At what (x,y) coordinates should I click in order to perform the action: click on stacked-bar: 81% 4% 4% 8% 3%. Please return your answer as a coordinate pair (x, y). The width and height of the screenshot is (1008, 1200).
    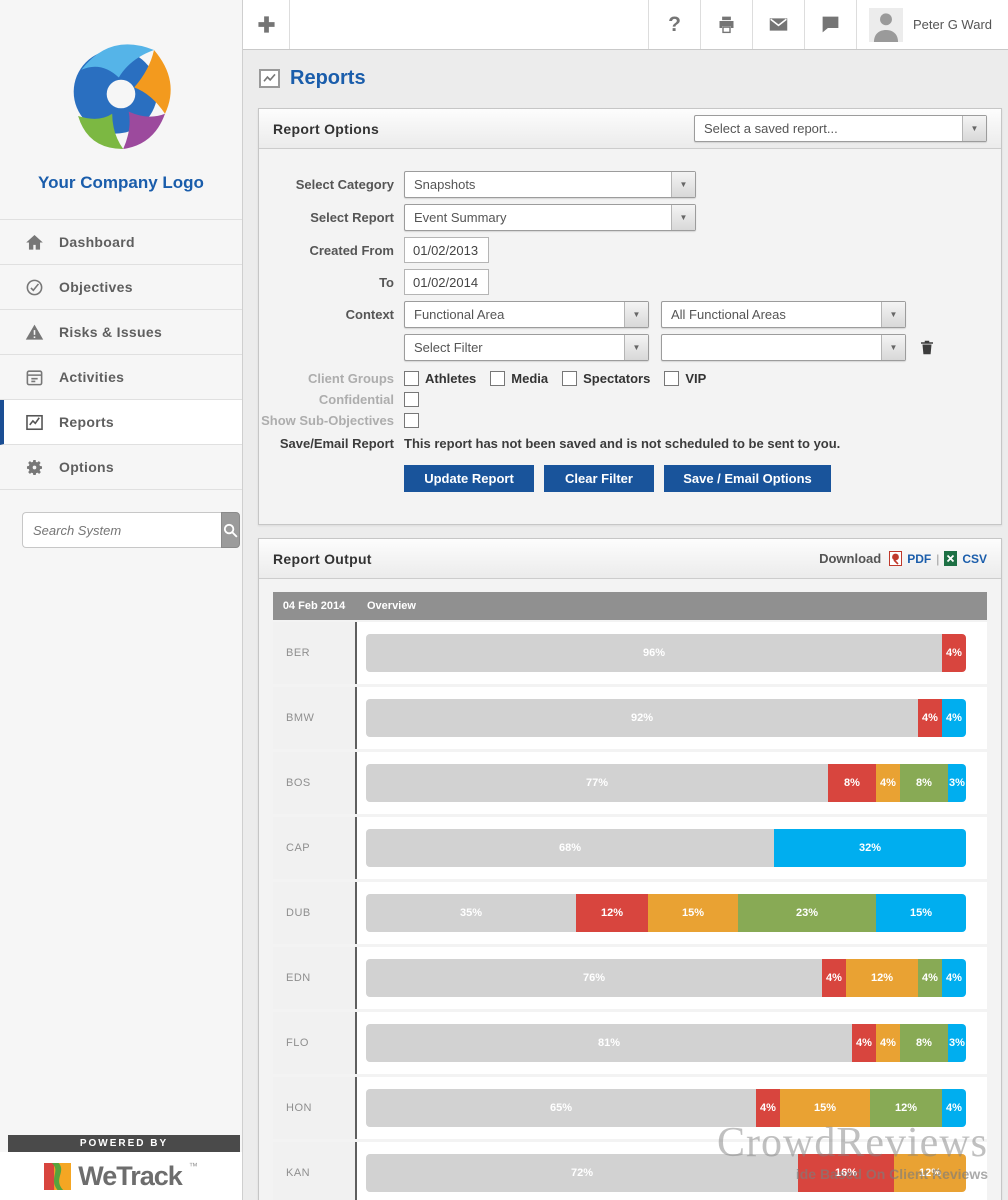
    Looking at the image, I should click on (666, 1043).